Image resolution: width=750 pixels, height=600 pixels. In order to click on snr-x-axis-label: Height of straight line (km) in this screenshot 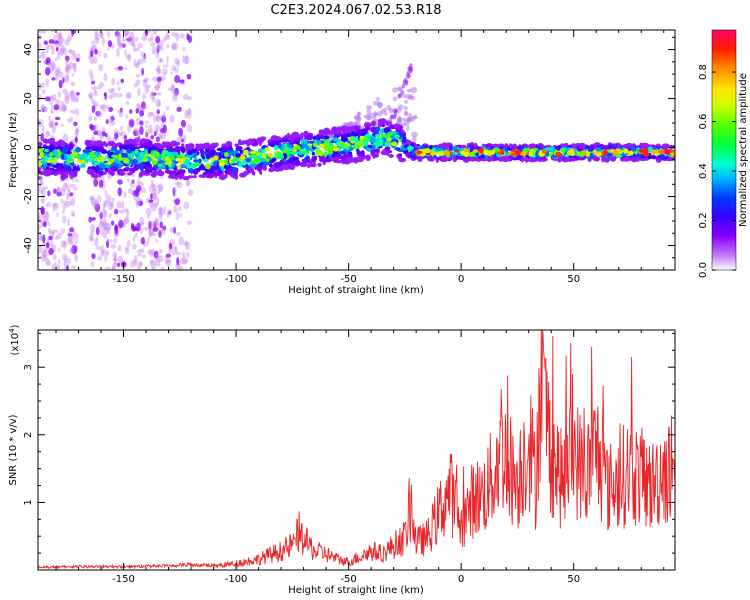, I will do `click(356, 590)`.